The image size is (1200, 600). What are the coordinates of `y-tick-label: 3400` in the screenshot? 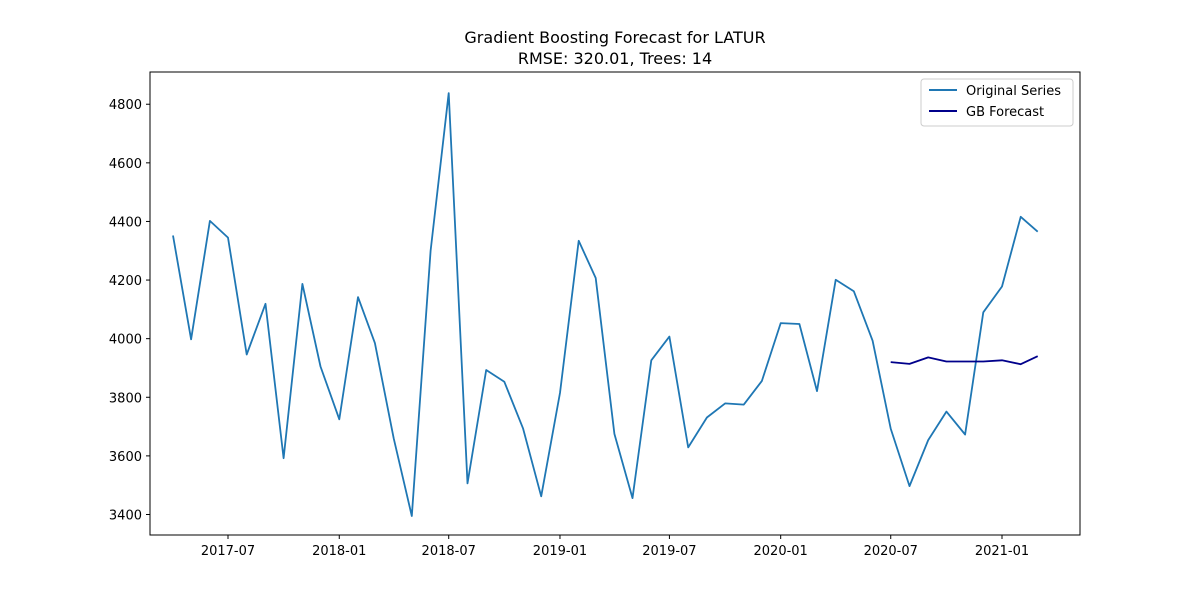 It's located at (125, 515).